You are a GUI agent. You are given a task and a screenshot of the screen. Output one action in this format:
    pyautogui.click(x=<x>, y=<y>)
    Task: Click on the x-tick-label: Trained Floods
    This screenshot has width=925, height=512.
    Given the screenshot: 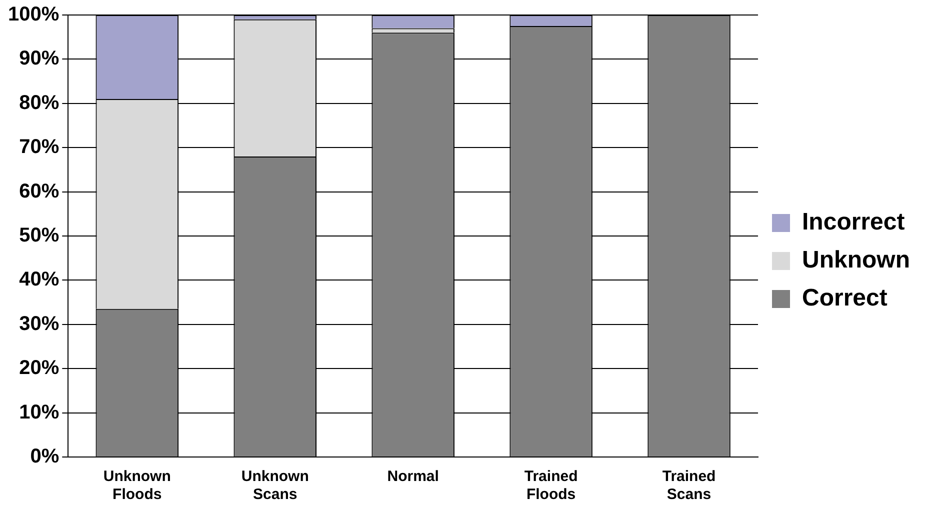 What is the action you would take?
    pyautogui.click(x=551, y=486)
    